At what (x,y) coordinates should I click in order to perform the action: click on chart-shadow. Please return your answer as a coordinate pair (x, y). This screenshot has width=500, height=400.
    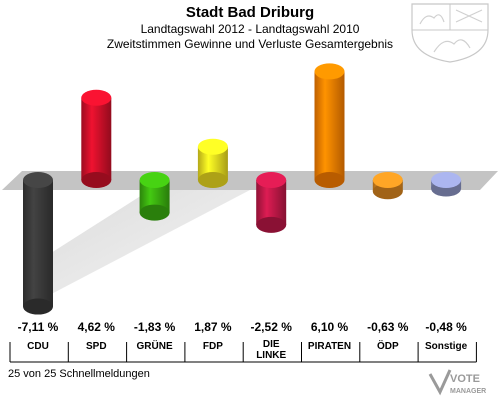
    Looking at the image, I should click on (145, 245).